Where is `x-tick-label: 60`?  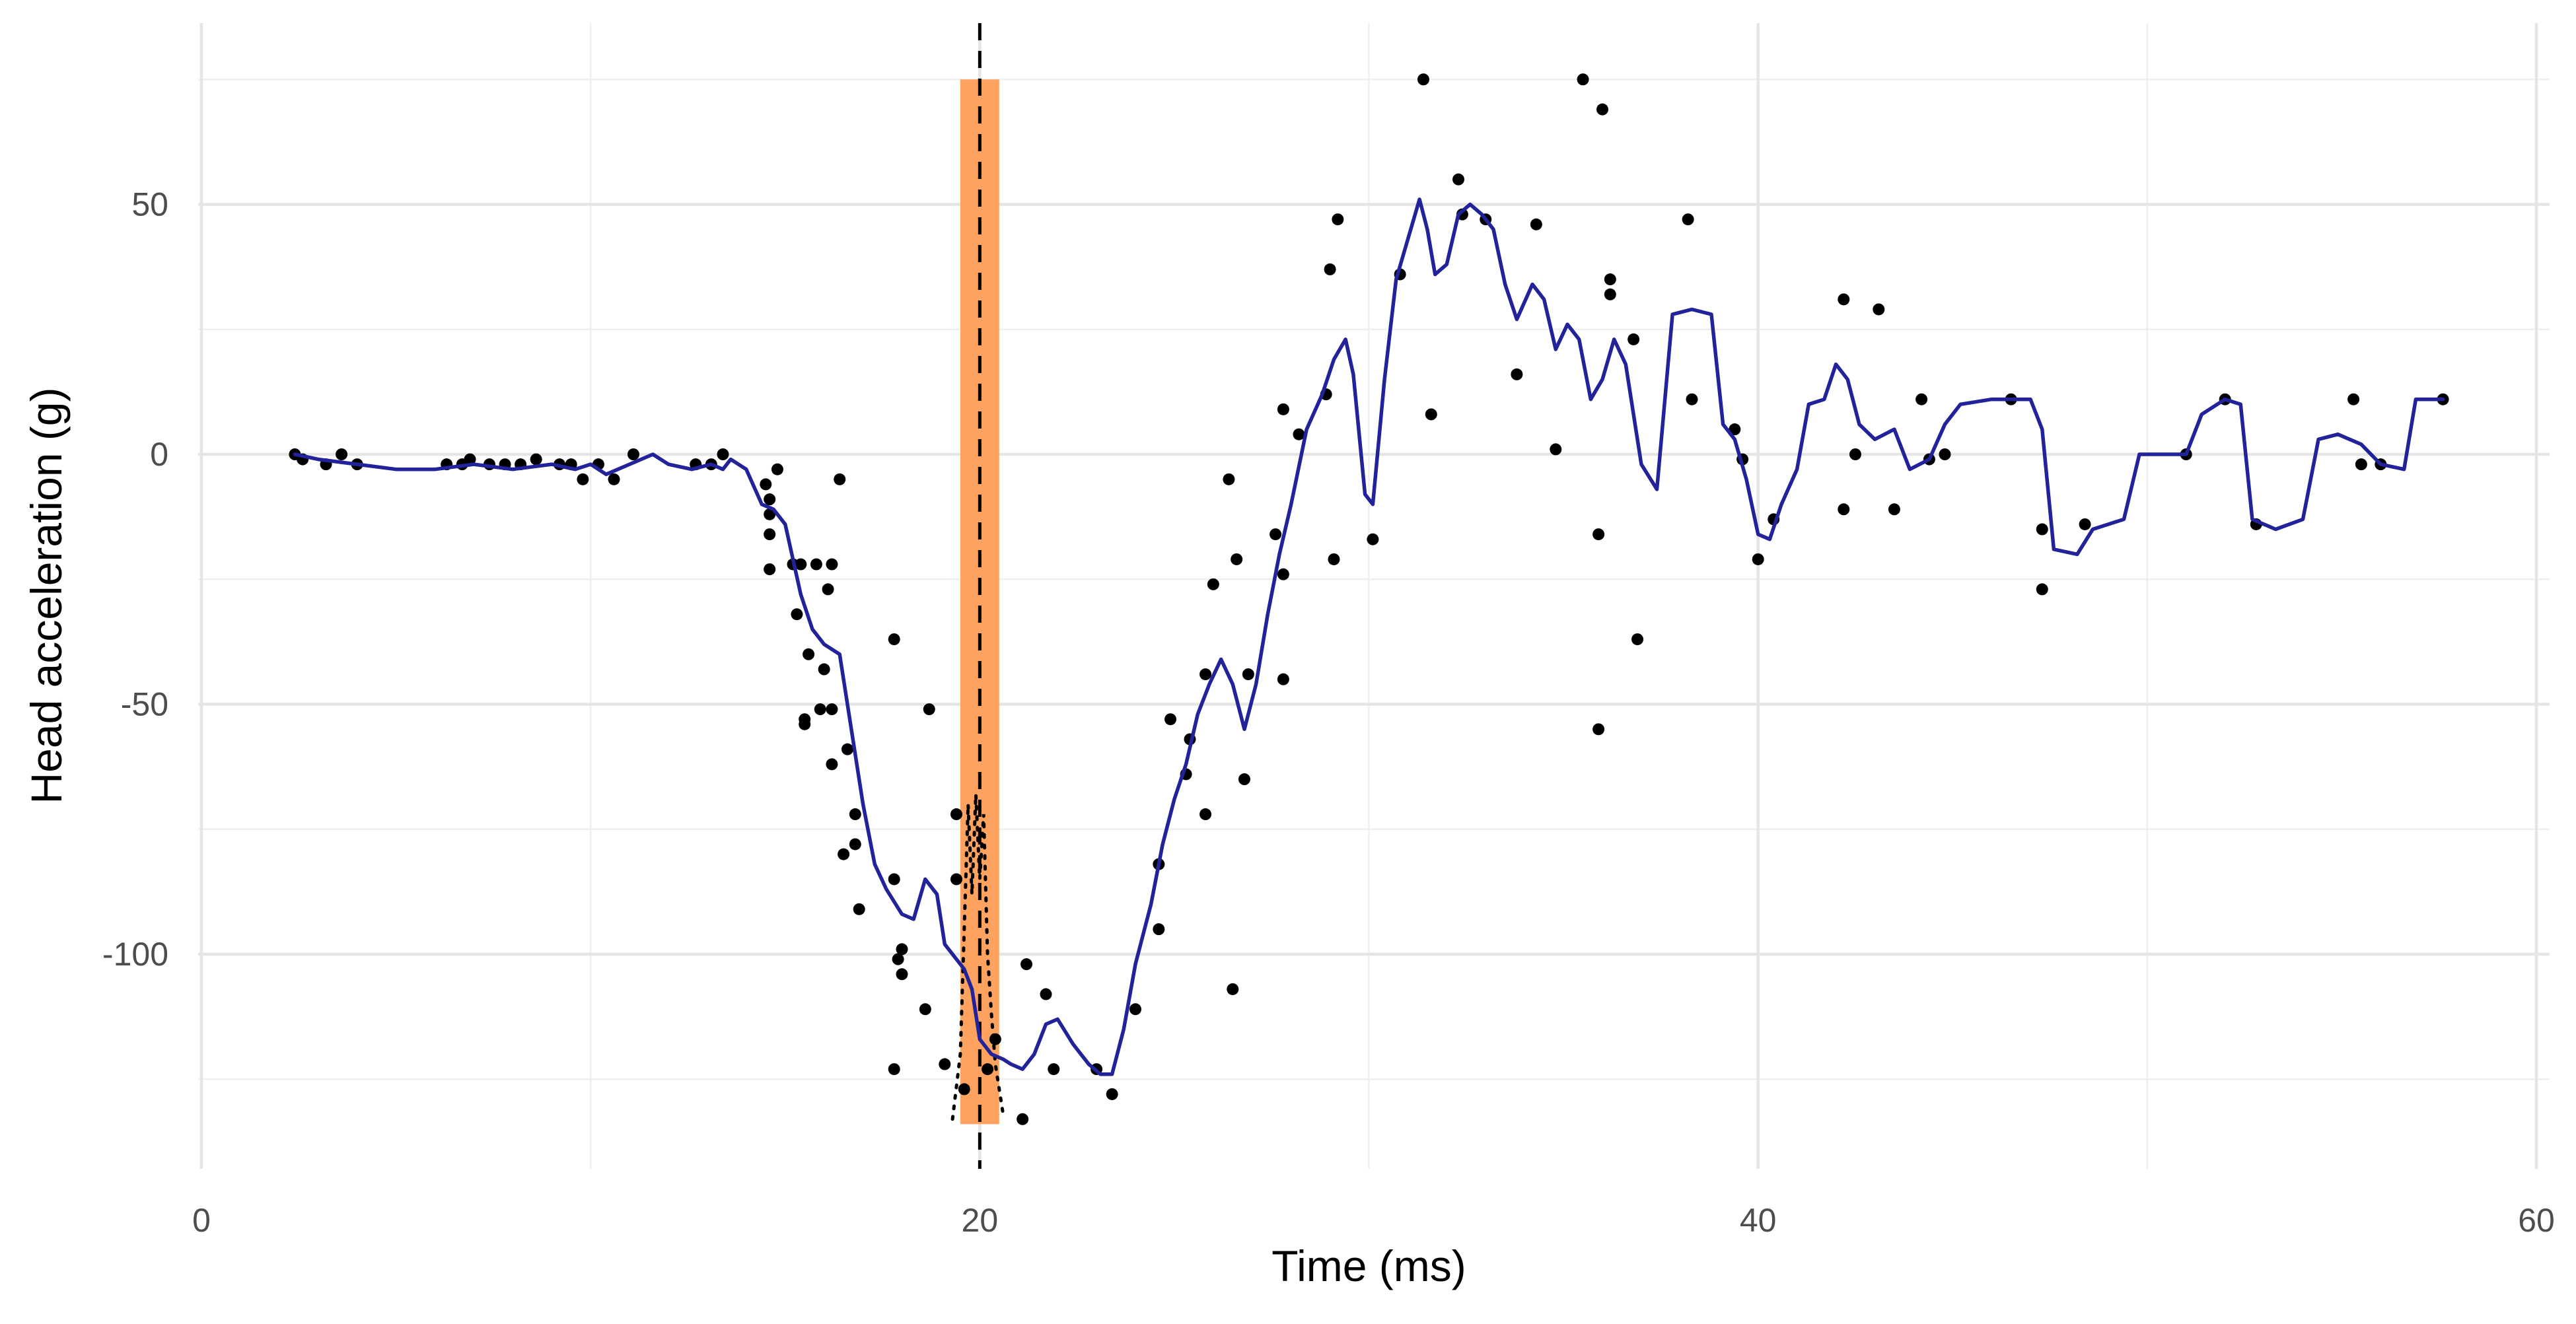 x-tick-label: 60 is located at coordinates (2537, 1220).